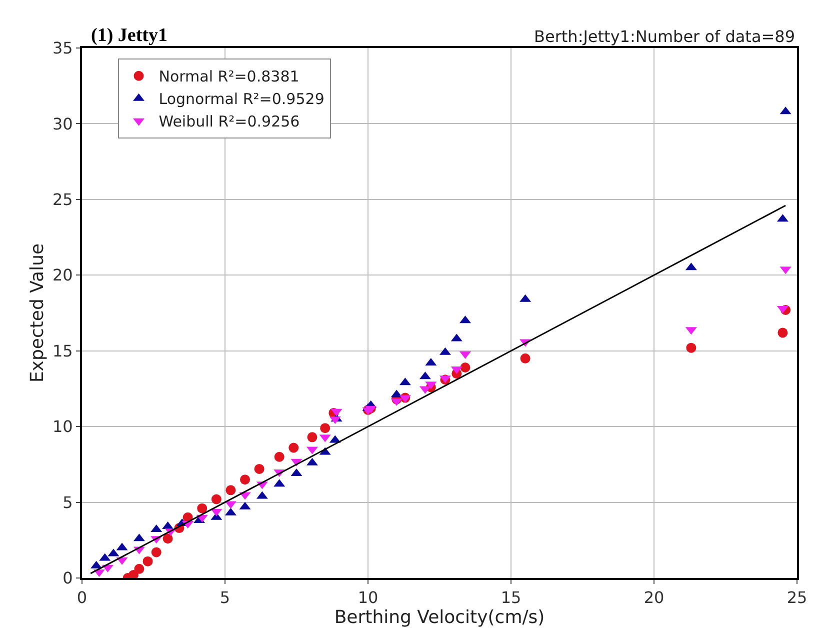 This screenshot has height=644, width=819. Describe the element at coordinates (241, 99) in the screenshot. I see `legend-label: Lognormal R²=0.9529` at that location.